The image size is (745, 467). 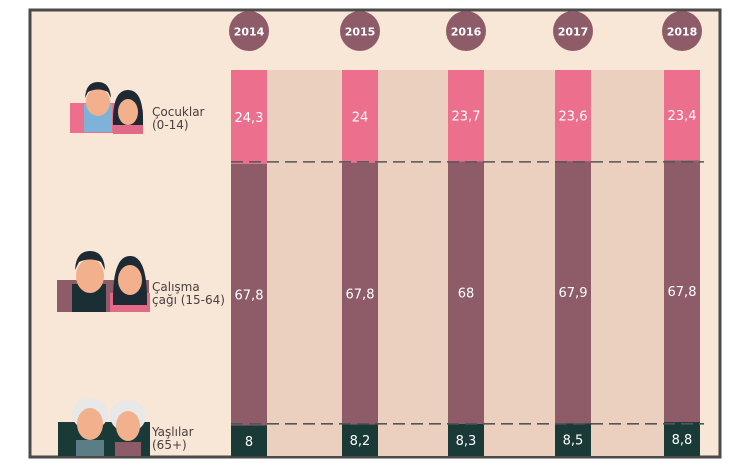 I want to click on value-label-elderly-2018: 8,8, so click(x=682, y=440).